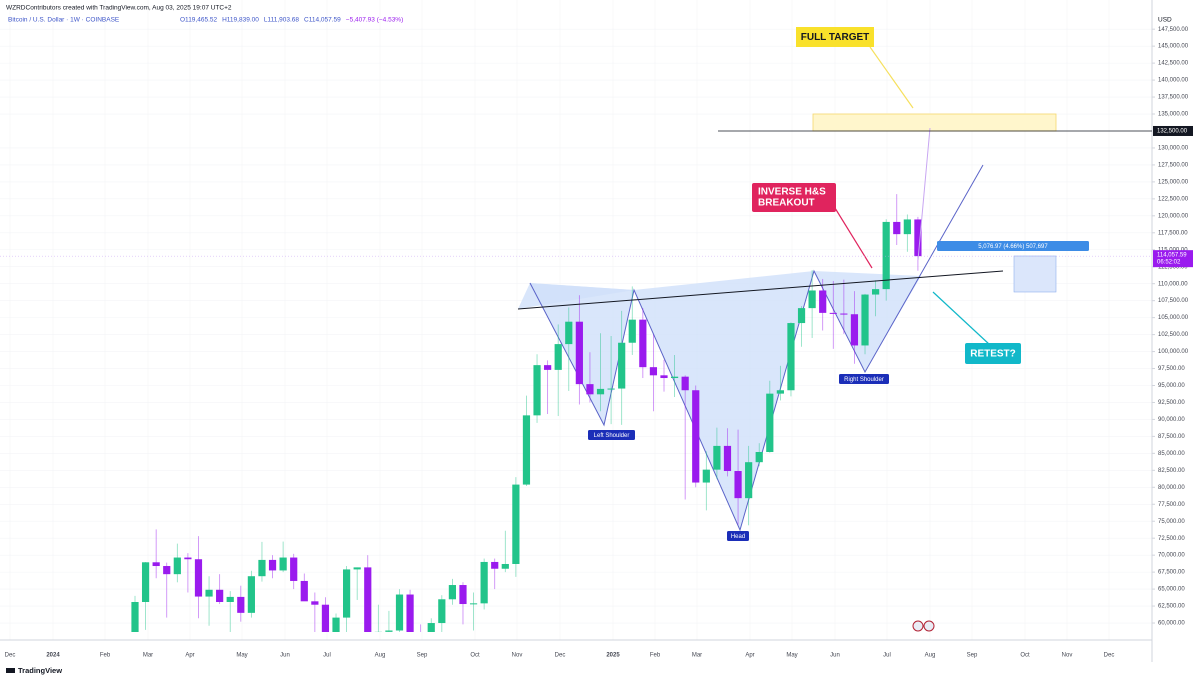 The height and width of the screenshot is (679, 1200). What do you see at coordinates (1171, 539) in the screenshot?
I see `y-tick-label: 72,500.00` at bounding box center [1171, 539].